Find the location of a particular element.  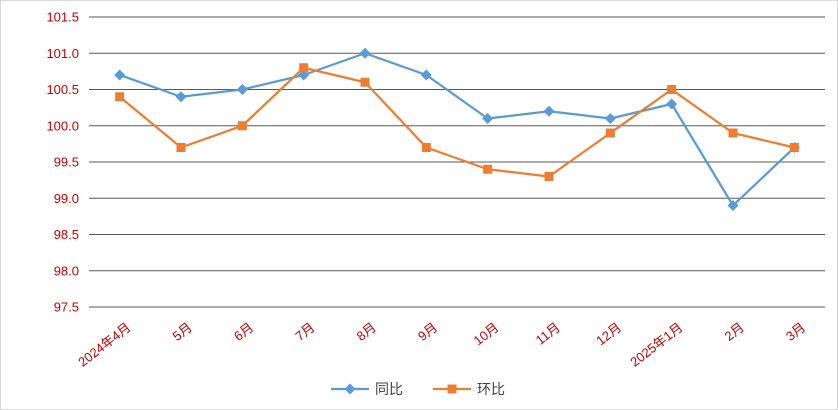

x-tick-label: 8月 is located at coordinates (366, 332).